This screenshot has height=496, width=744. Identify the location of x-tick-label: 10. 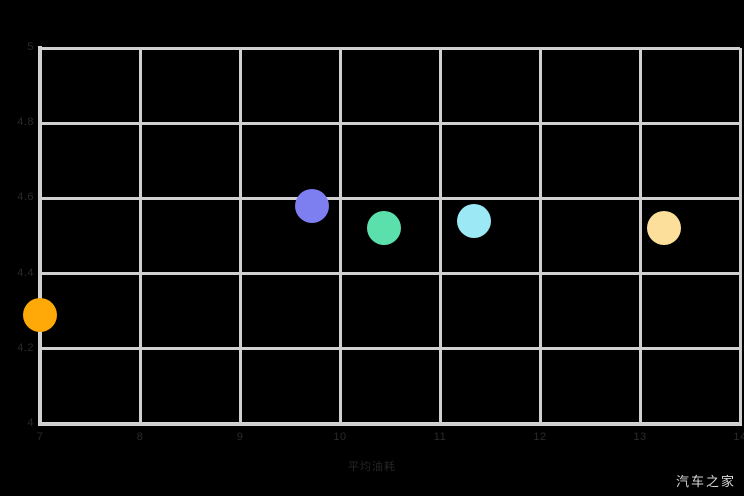
(340, 437).